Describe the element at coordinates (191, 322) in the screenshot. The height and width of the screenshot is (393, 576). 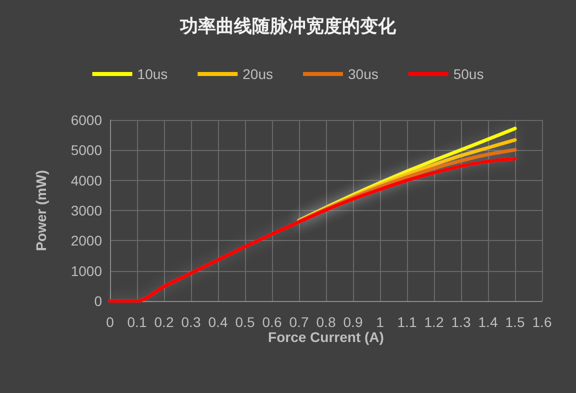
I see `x-tick-label: 0.3` at that location.